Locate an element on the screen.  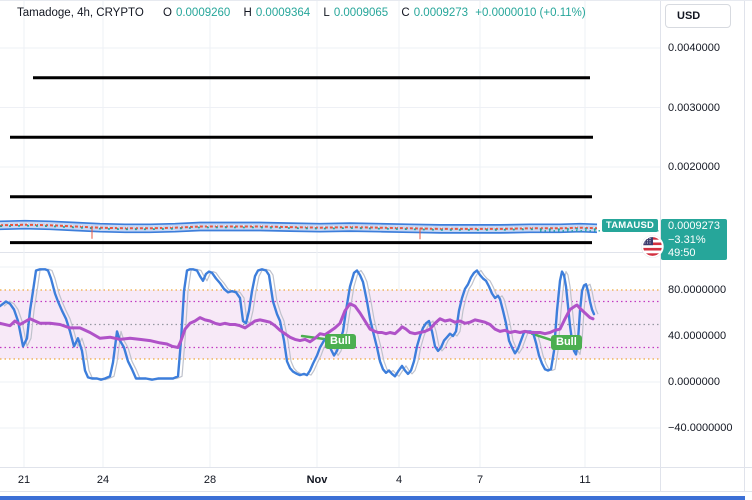
time-axis-label: 21 is located at coordinates (24, 480).